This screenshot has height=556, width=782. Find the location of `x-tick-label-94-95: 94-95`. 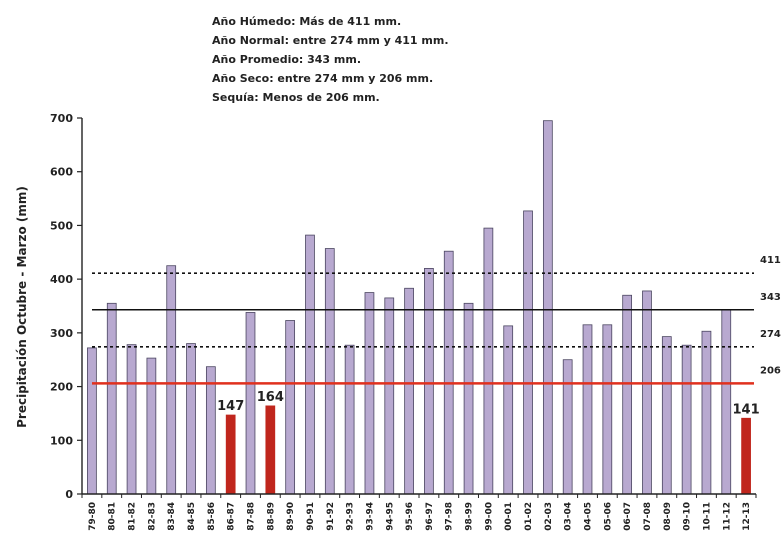

x-tick-label-94-95: 94-95 is located at coordinates (390, 516).